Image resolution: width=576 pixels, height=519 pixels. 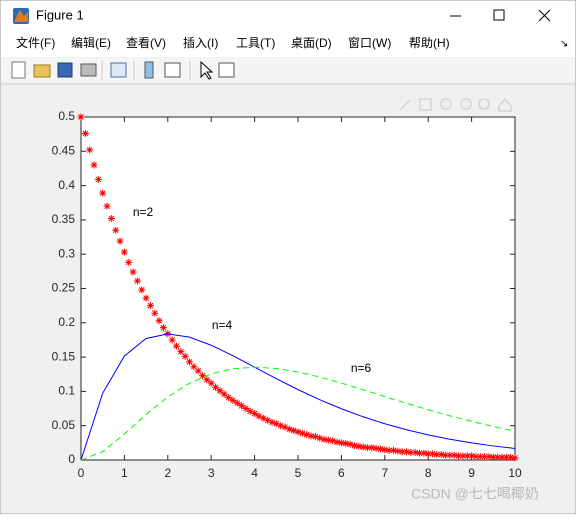 What do you see at coordinates (341, 473) in the screenshot?
I see `x-tick-label: 6` at bounding box center [341, 473].